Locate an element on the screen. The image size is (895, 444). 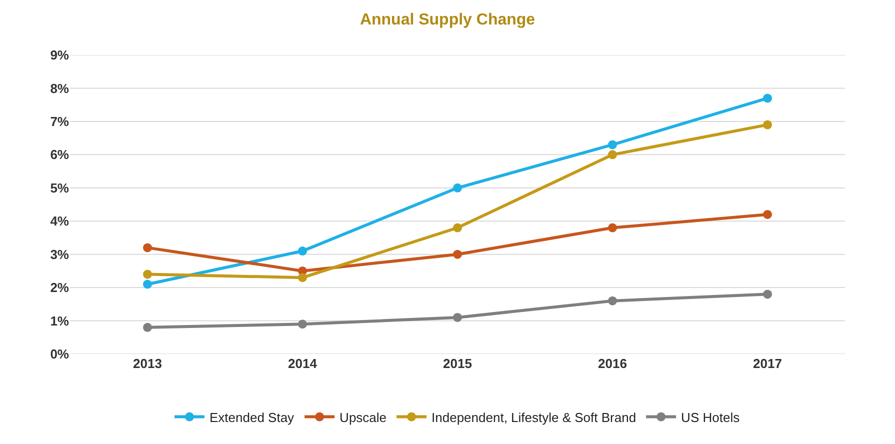
y-tick-label: 0% is located at coordinates (60, 354).